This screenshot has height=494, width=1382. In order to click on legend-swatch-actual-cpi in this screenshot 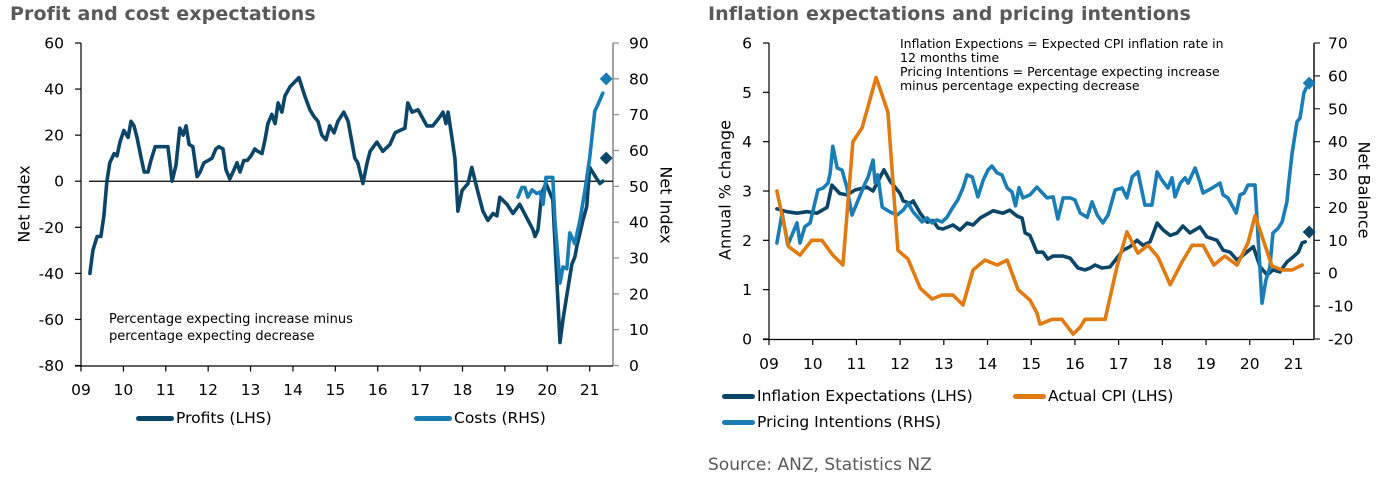, I will do `click(1029, 396)`.